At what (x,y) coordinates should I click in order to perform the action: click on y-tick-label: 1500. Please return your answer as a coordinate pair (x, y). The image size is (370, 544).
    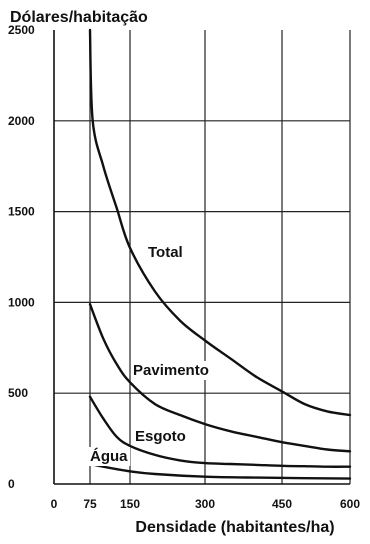
    Looking at the image, I should click on (21, 212).